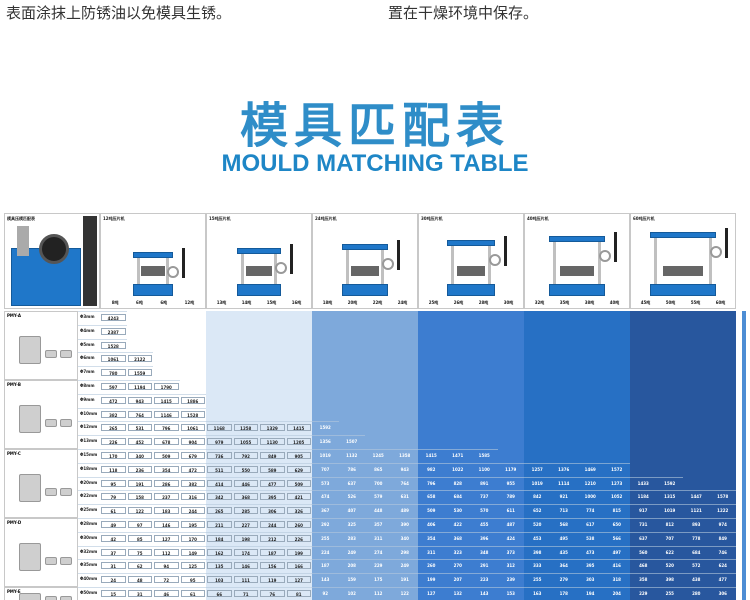 This screenshot has height=600, width=750. What do you see at coordinates (113, 566) in the screenshot?
I see `table-cell: 31` at bounding box center [113, 566].